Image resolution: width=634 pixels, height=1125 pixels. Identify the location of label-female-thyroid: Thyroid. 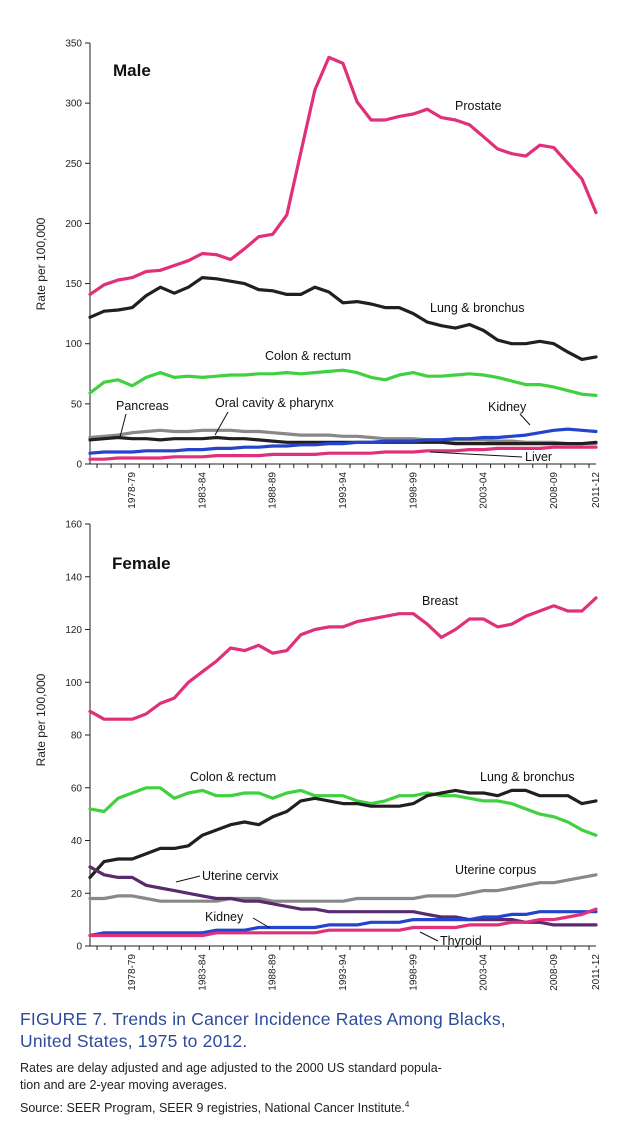
(461, 941).